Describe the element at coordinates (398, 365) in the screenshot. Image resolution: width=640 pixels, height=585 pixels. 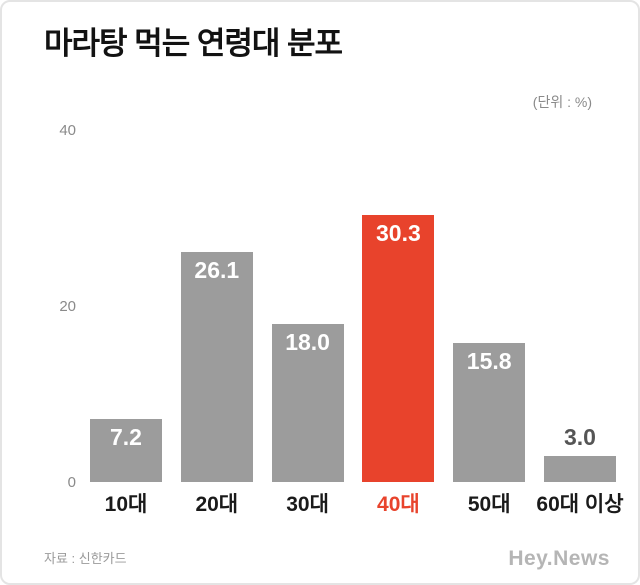
I see `bar: 30.3 40대` at that location.